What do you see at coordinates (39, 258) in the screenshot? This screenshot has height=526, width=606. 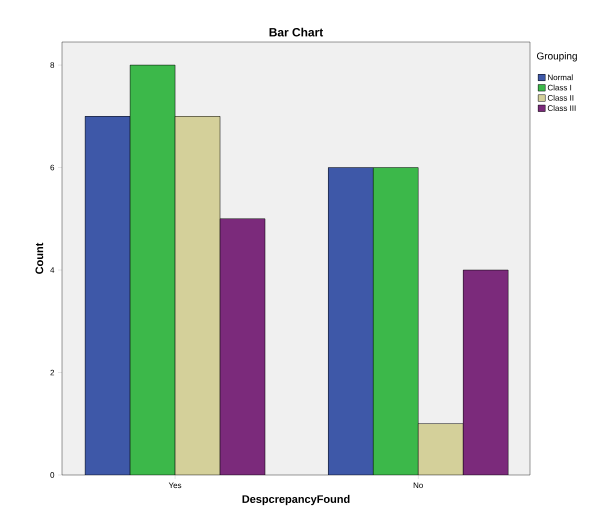 I see `y-axis-title: Count` at bounding box center [39, 258].